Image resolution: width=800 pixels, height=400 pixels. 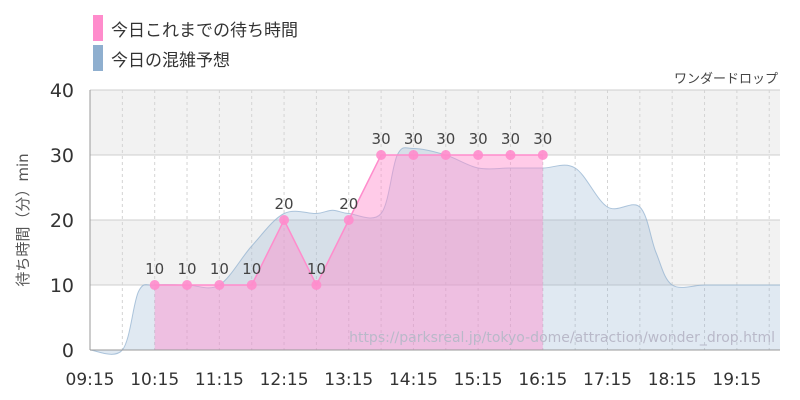 What do you see at coordinates (98, 28) in the screenshot?
I see `legend-swatch-actual` at bounding box center [98, 28].